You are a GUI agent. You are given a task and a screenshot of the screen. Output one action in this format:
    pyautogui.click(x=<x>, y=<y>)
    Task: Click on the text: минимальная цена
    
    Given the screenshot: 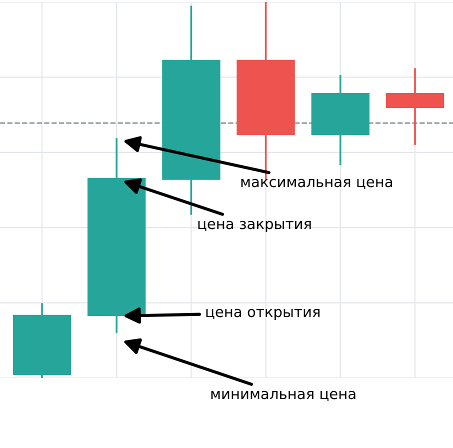 What is the action you would take?
    pyautogui.click(x=283, y=396)
    